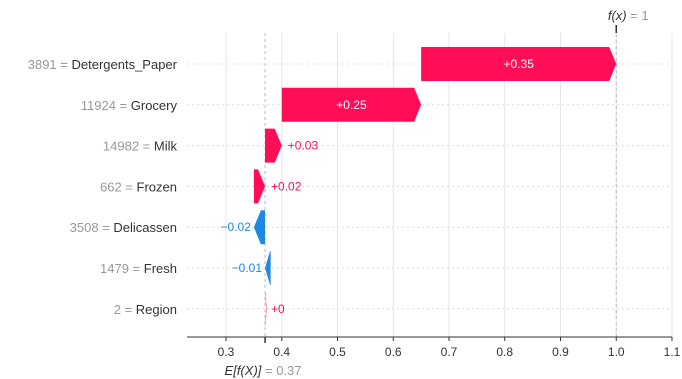 This screenshot has height=379, width=682. What do you see at coordinates (281, 370) in the screenshot?
I see `base-eq: = 0.37` at bounding box center [281, 370].